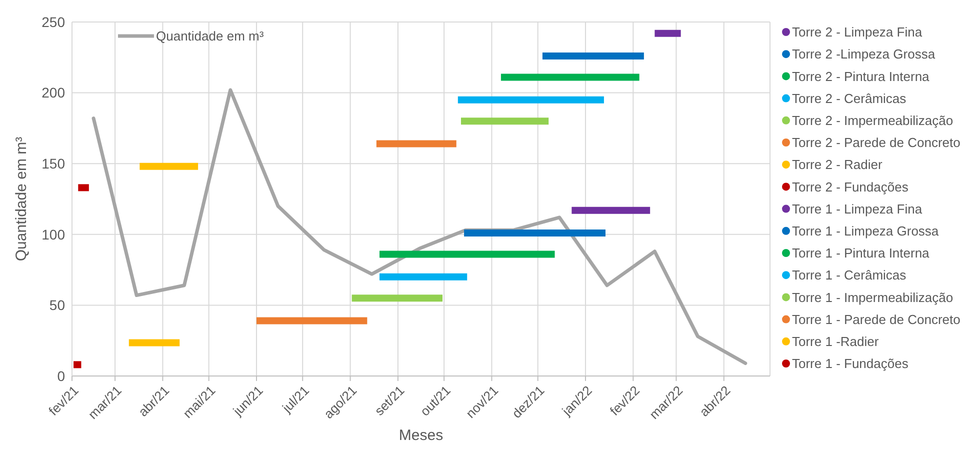  Describe the element at coordinates (850, 186) in the screenshot. I see `legend-label: Torre 2 - Fundações` at that location.